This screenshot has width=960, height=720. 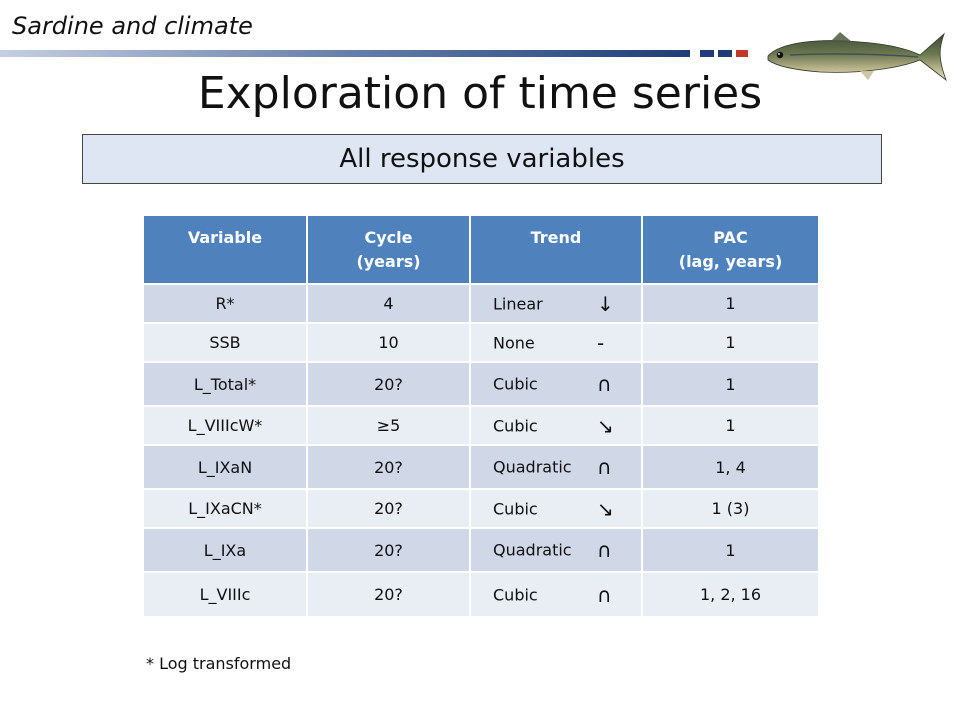 I want to click on slide-title: Exploration of time series, so click(x=480, y=93).